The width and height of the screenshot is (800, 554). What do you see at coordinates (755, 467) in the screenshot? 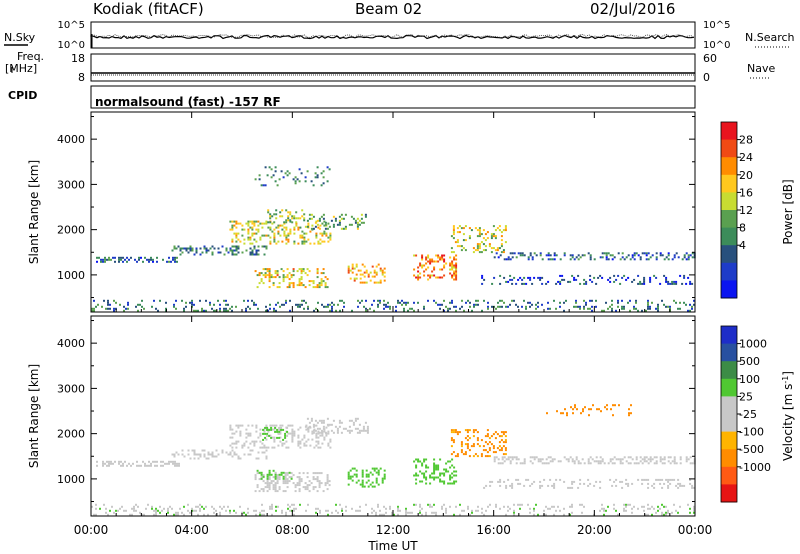
I see `velocity-colorbar-label: -1000` at bounding box center [755, 467].